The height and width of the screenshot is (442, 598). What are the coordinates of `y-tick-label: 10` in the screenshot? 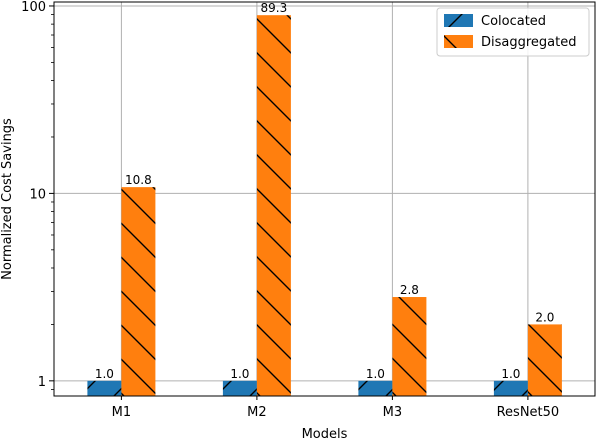 It's located at (37, 194).